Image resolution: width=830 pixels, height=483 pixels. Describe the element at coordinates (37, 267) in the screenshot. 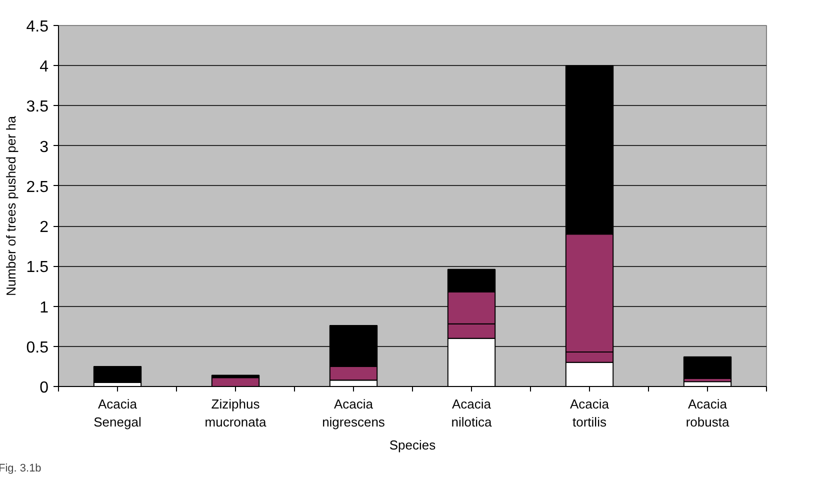

I see `y-tick-label: 1.5` at that location.